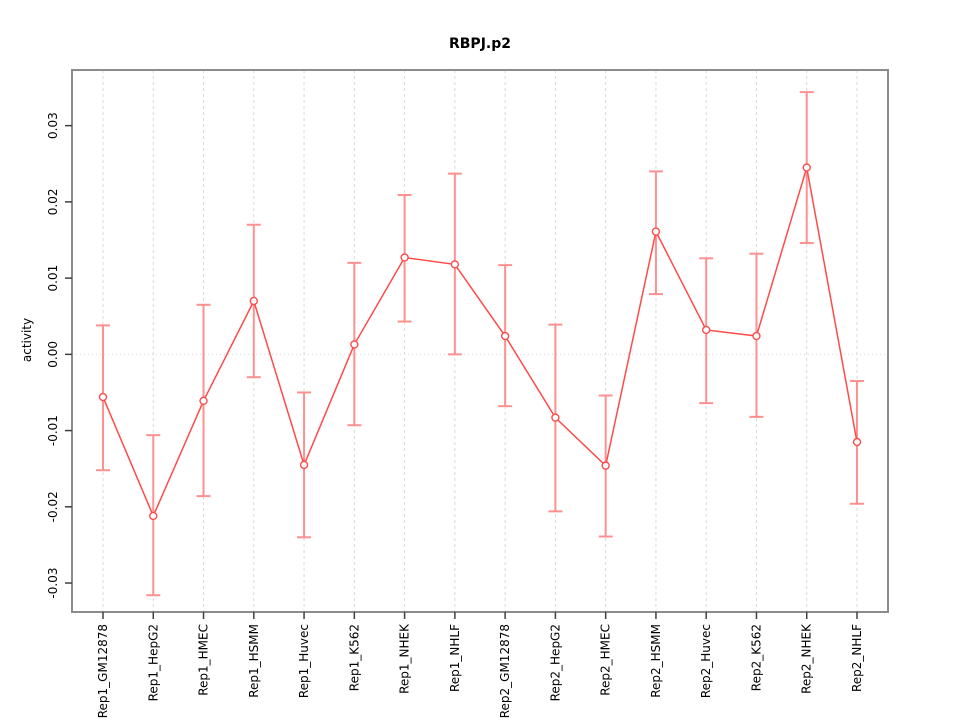  I want to click on x-tick-label: Rep2_HepG2, so click(555, 662).